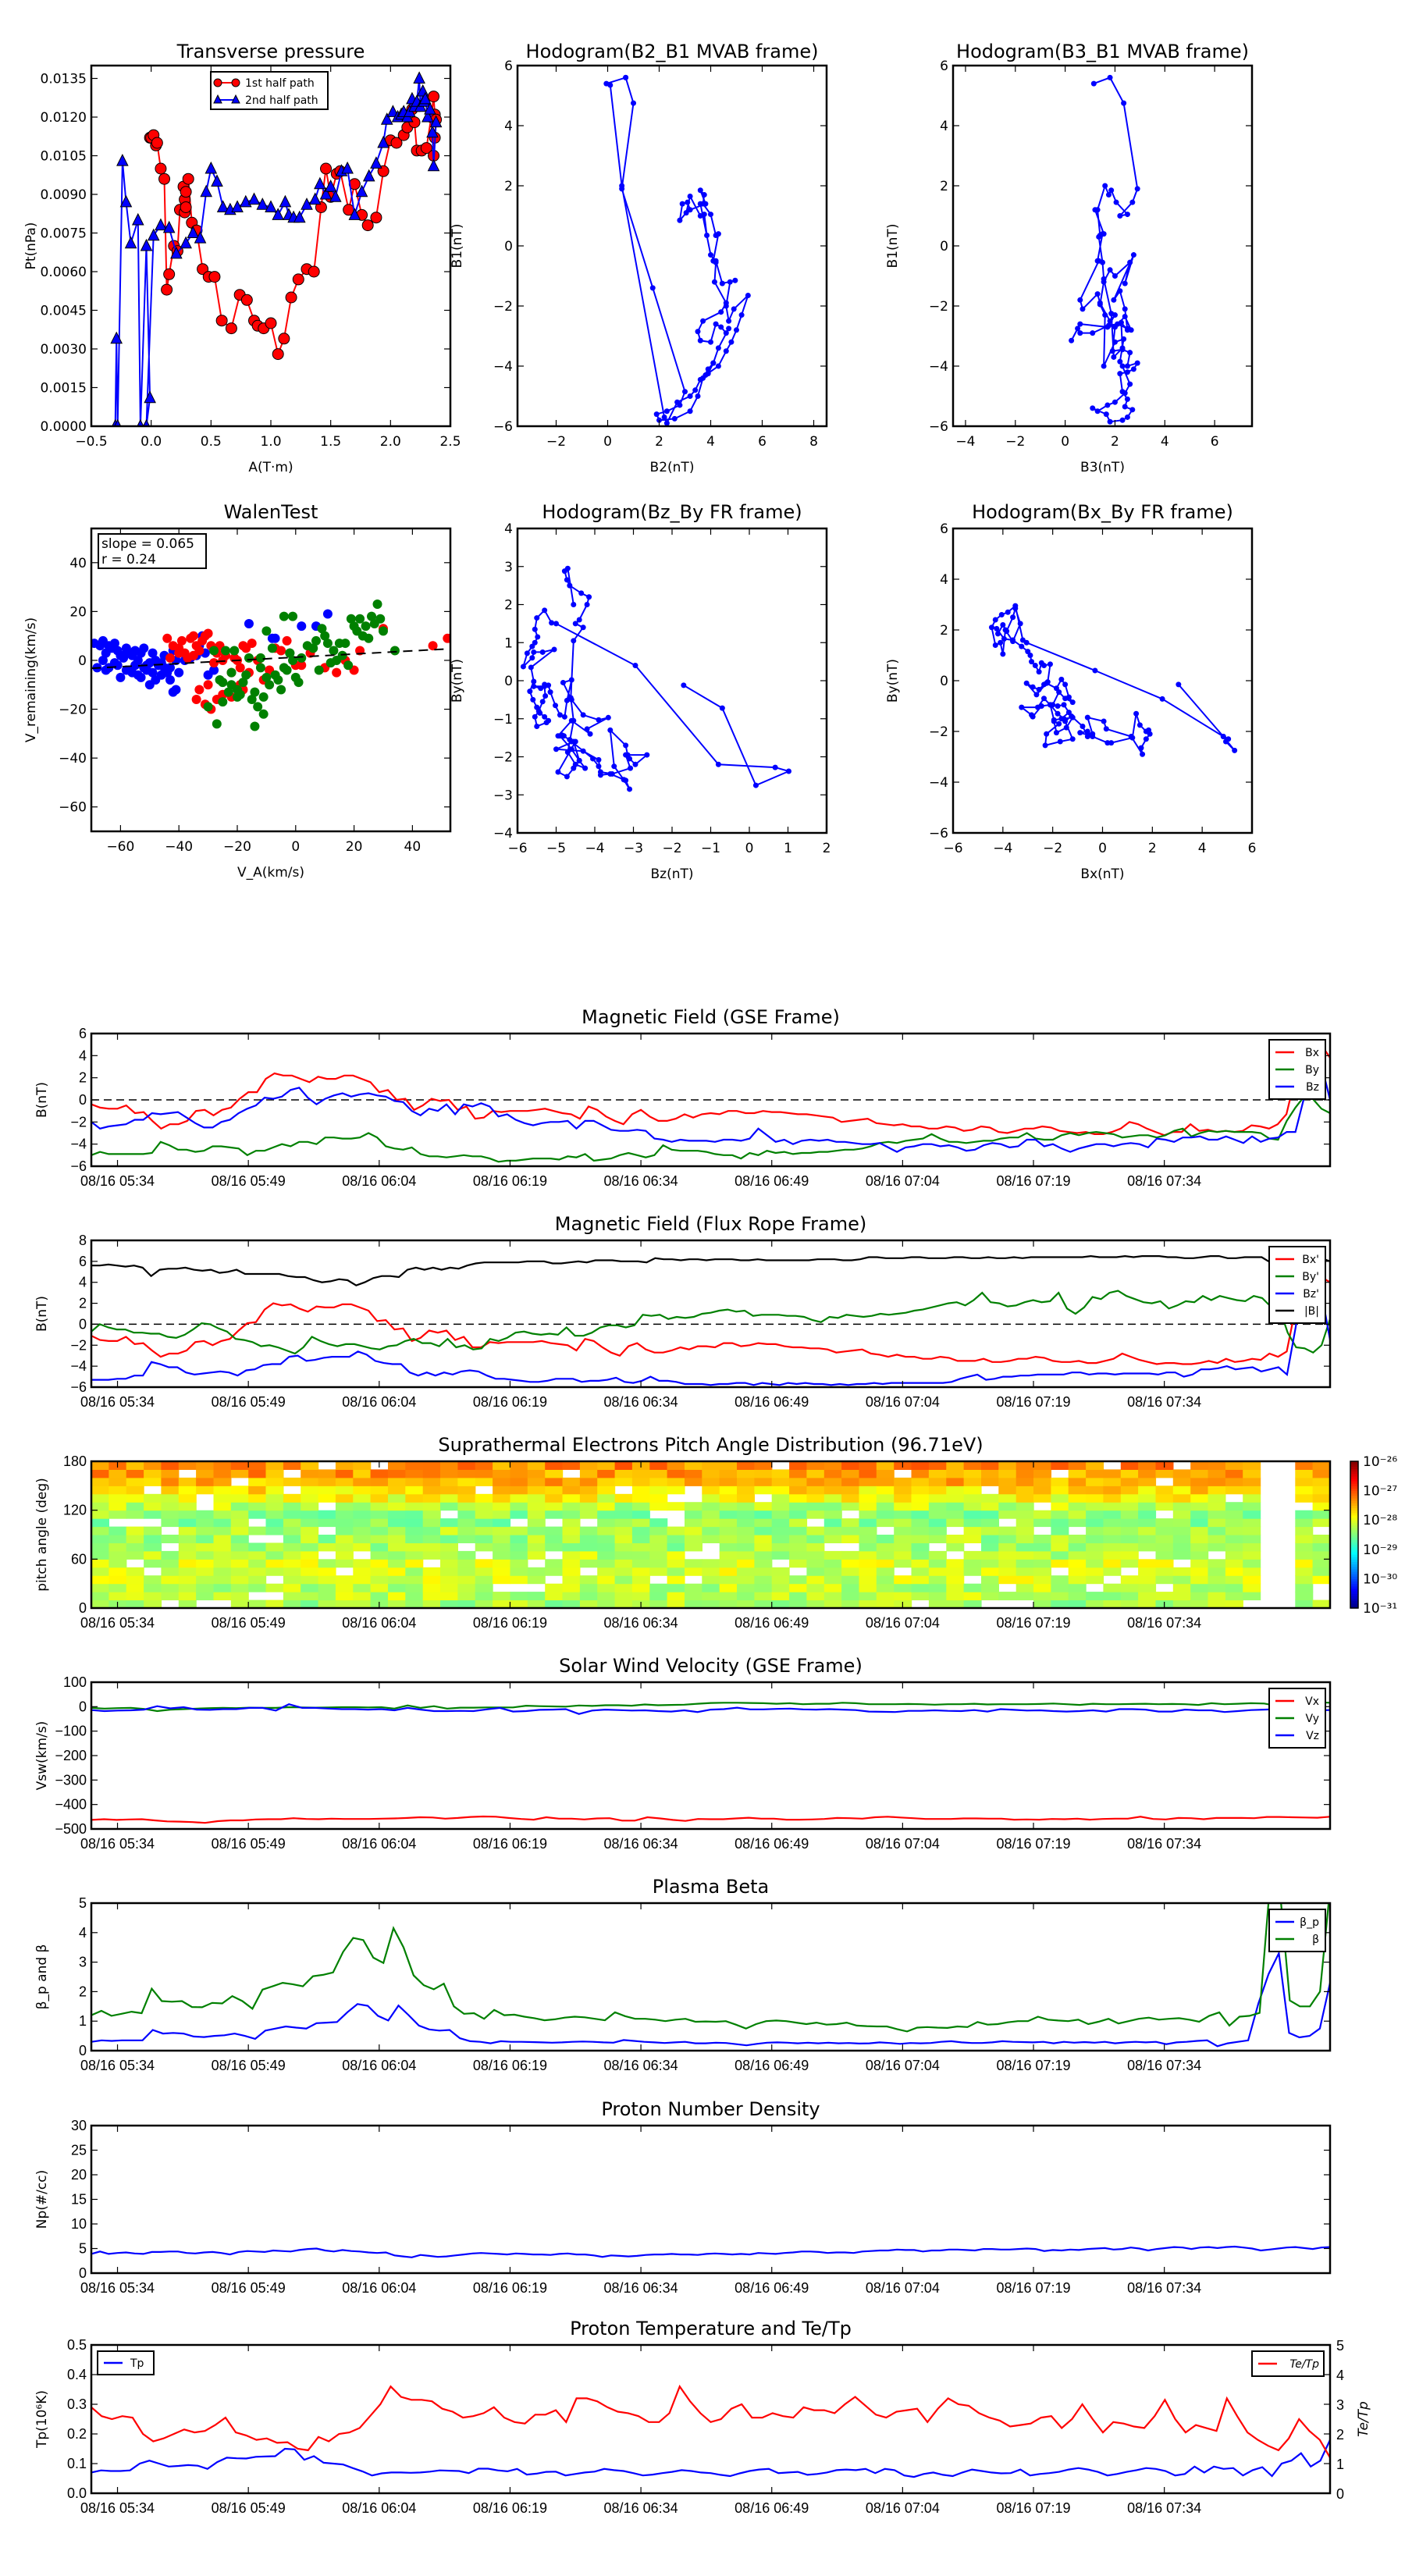  I want to click on x-tick-label: 1.0, so click(270, 442).